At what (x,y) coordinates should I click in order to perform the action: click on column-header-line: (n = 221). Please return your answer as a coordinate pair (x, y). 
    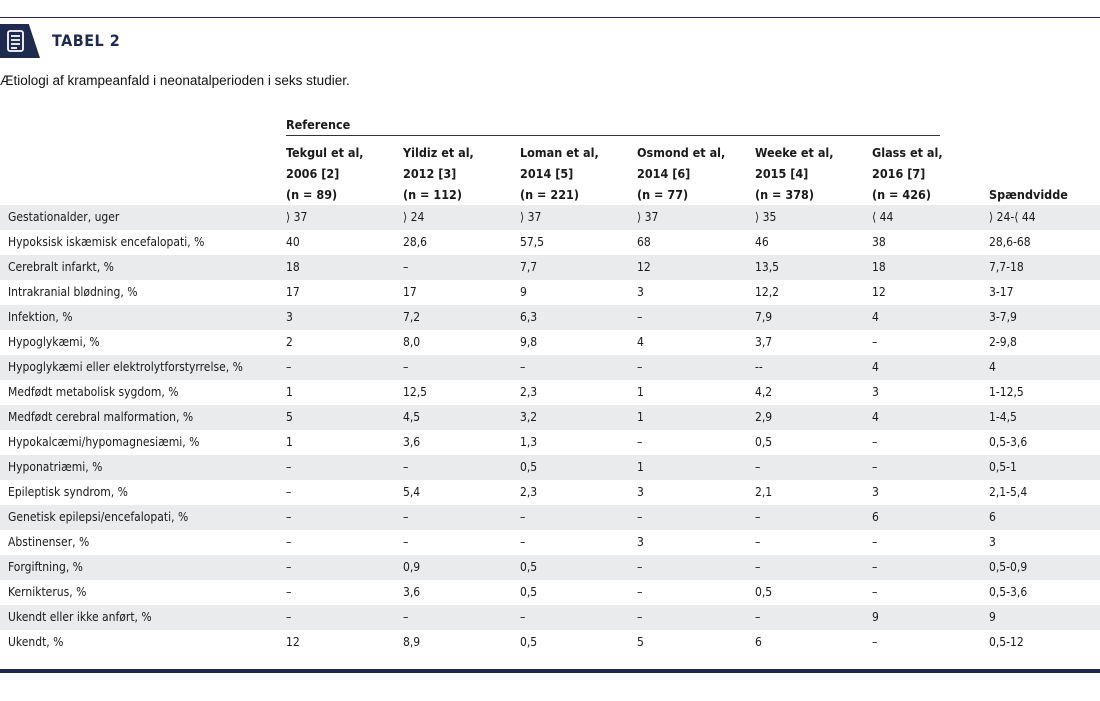
    Looking at the image, I should click on (550, 194).